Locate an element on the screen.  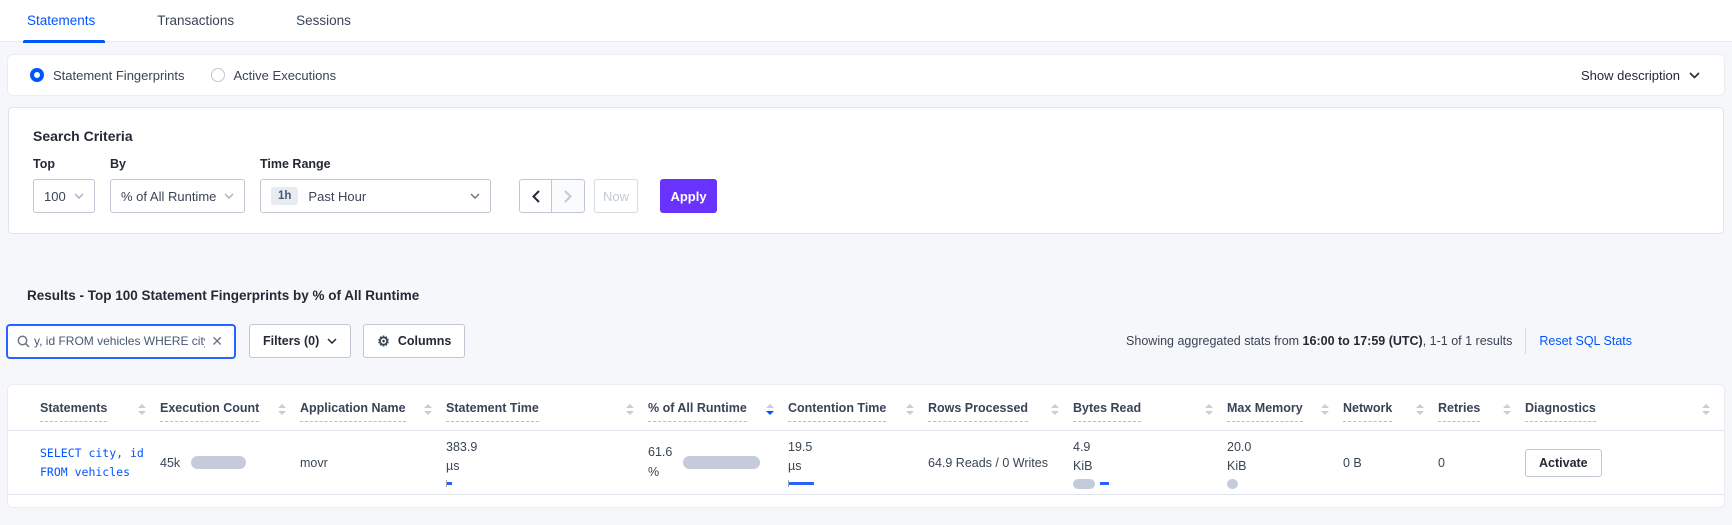
statement-time-unit: µs is located at coordinates (453, 466).